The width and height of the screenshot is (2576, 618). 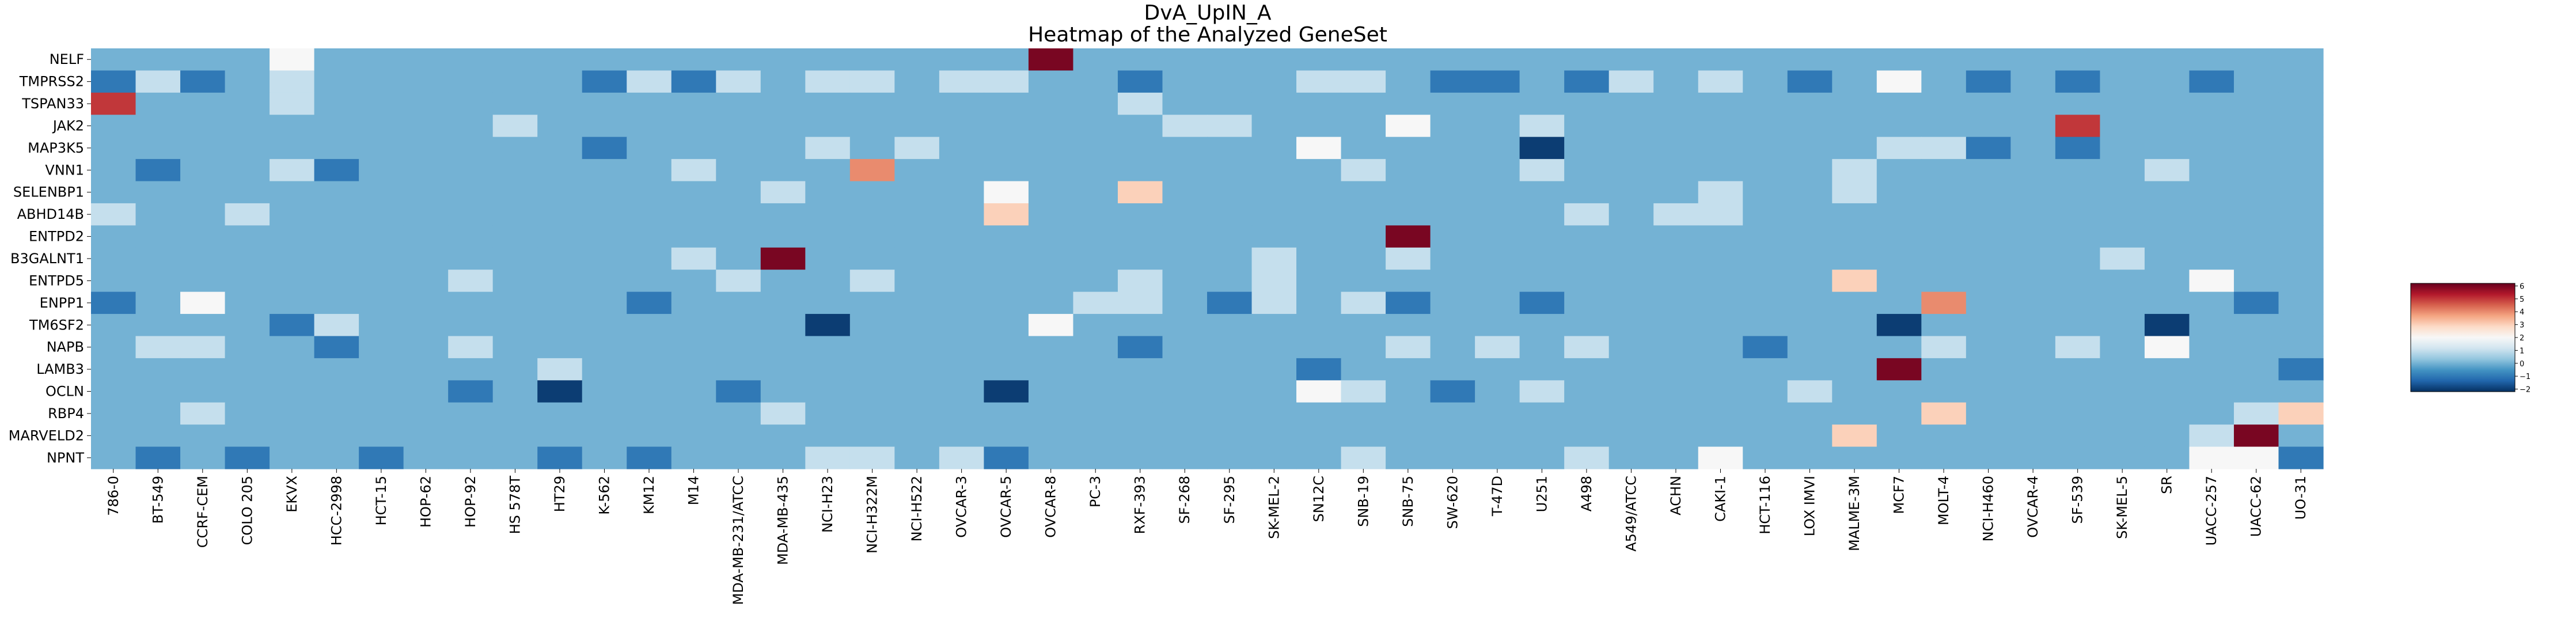 I want to click on colorbar-tick-label: −1, so click(x=2525, y=377).